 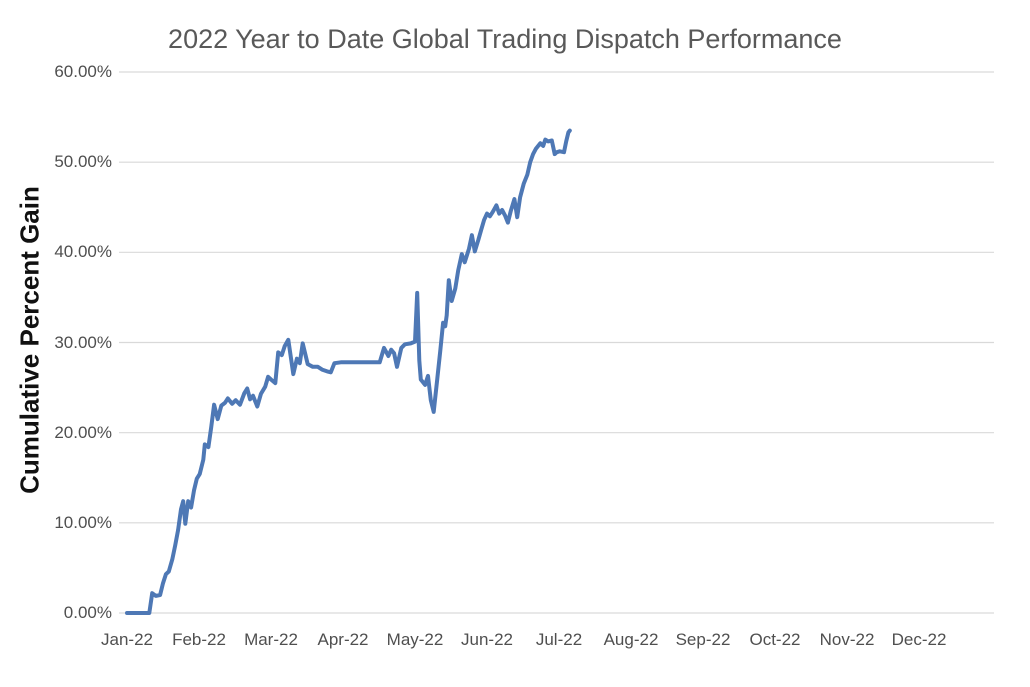 I want to click on y-tick-label: 50.00%, so click(x=83, y=161).